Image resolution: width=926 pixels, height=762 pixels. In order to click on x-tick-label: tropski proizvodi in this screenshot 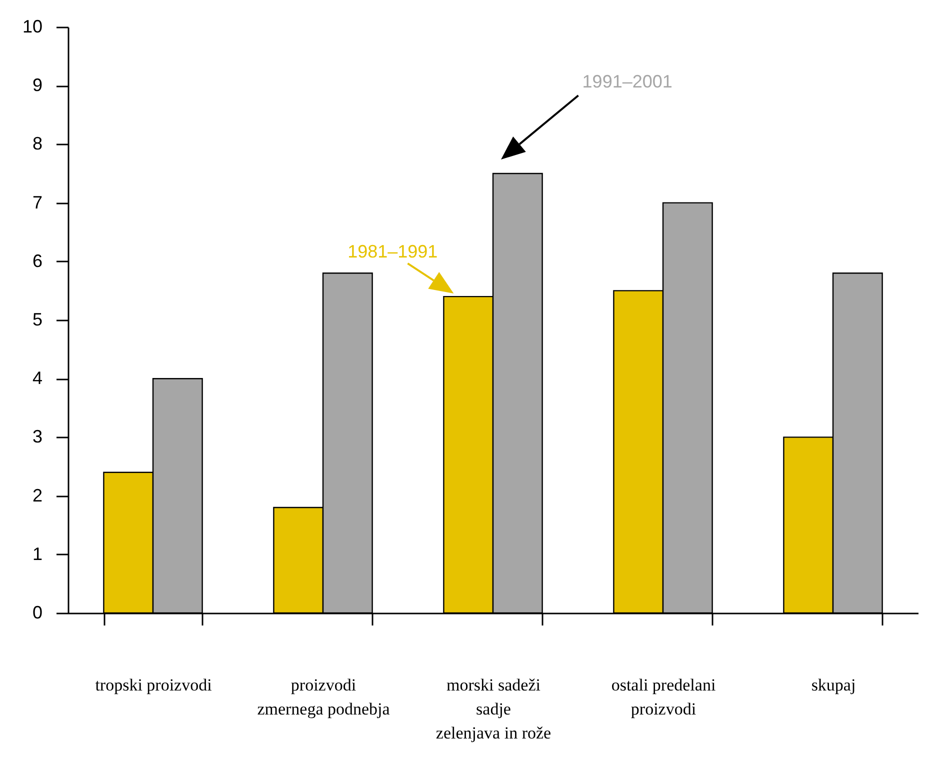, I will do `click(153, 685)`.